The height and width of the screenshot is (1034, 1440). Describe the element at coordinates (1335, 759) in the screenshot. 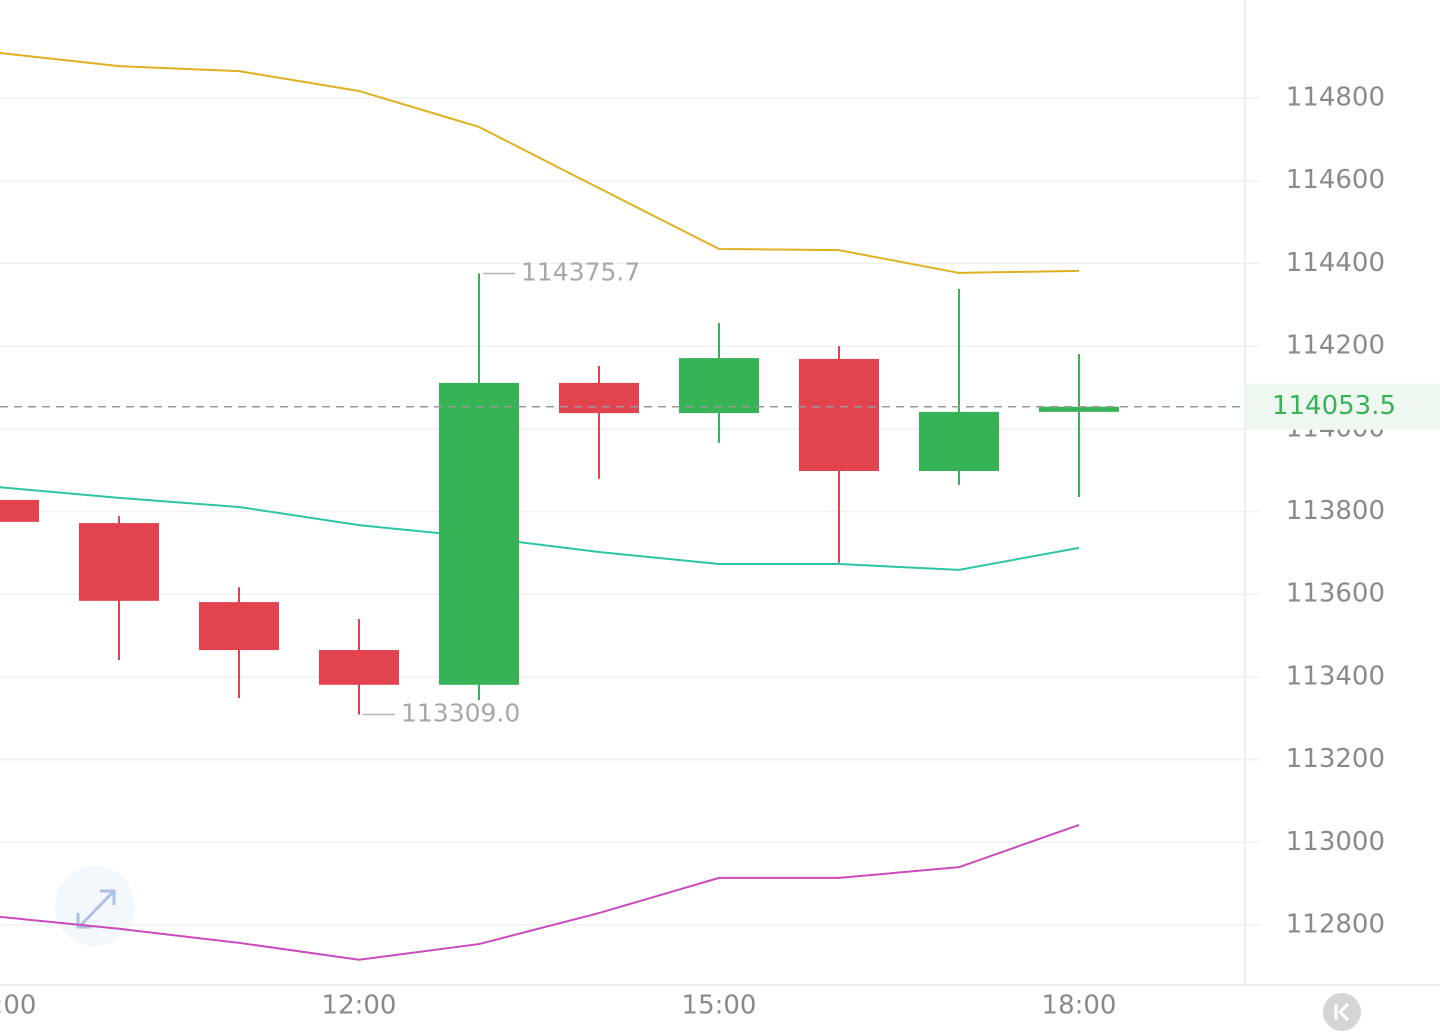

I see `y-tick-label: 113200` at that location.